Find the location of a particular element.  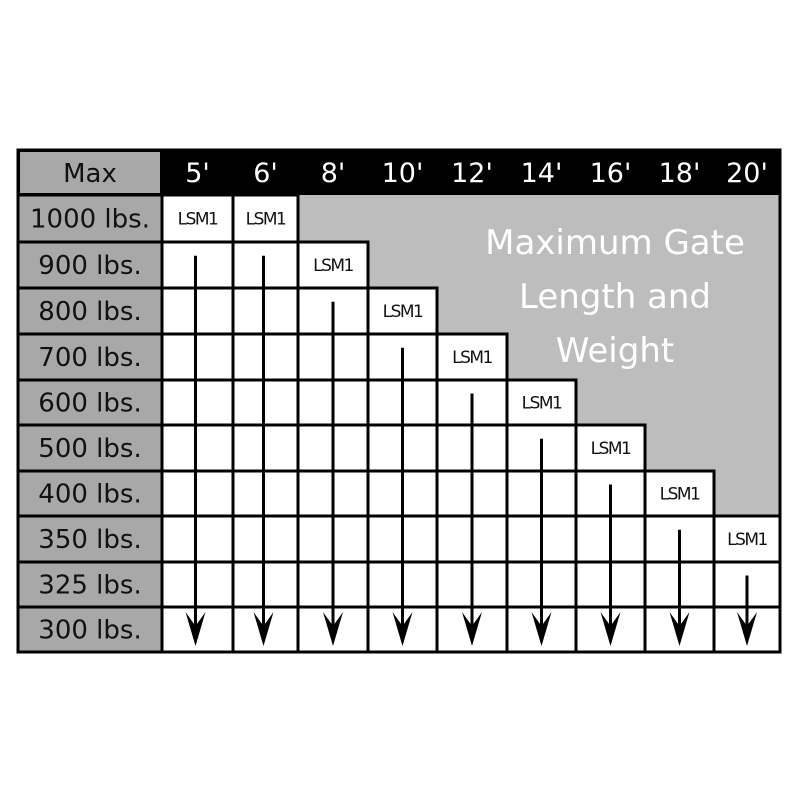

row-label: 325 lbs. is located at coordinates (89, 586).